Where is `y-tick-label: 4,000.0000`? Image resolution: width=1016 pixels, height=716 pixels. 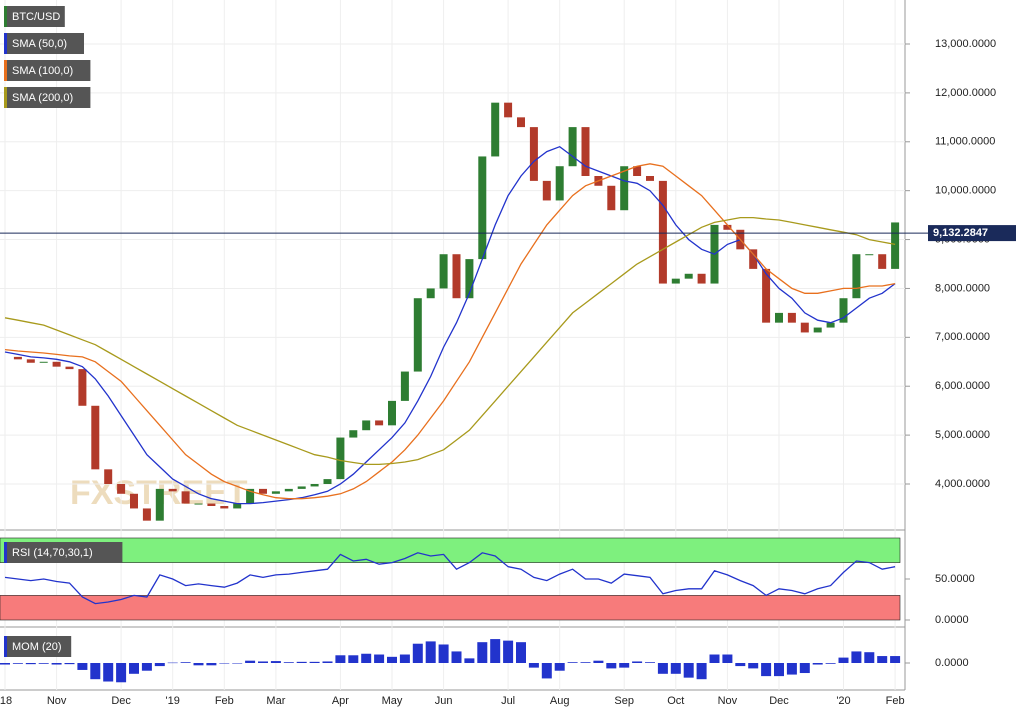
y-tick-label: 4,000.0000 is located at coordinates (962, 484).